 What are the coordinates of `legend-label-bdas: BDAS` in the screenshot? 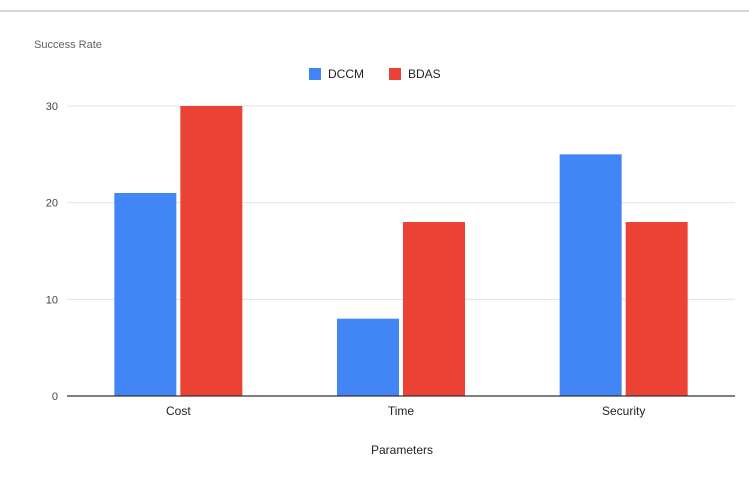 It's located at (424, 74).